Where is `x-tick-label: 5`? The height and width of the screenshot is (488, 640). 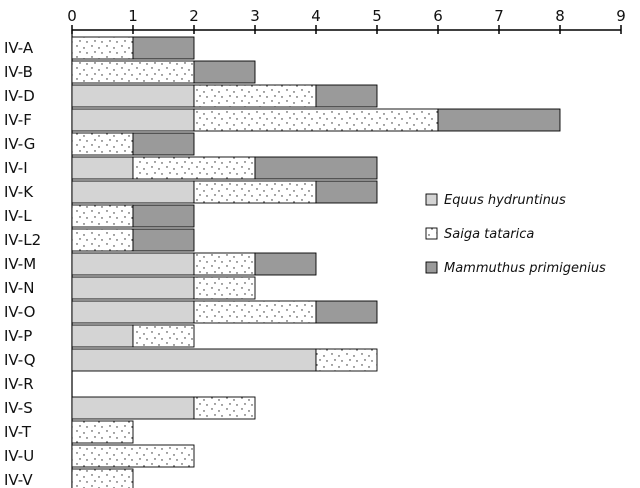 x-tick-label: 5 is located at coordinates (377, 16).